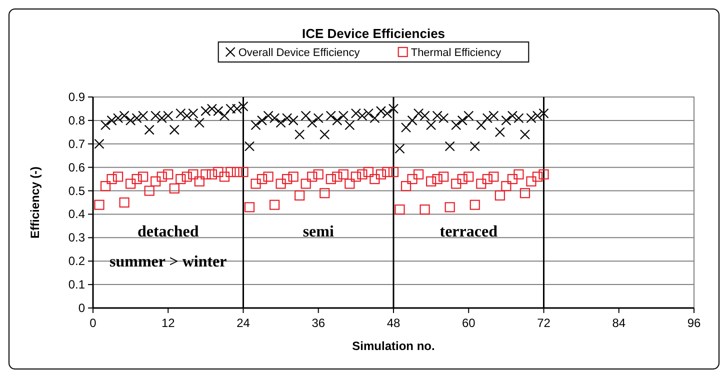  Describe the element at coordinates (77, 214) in the screenshot. I see `y-tick-label: 0.4` at that location.